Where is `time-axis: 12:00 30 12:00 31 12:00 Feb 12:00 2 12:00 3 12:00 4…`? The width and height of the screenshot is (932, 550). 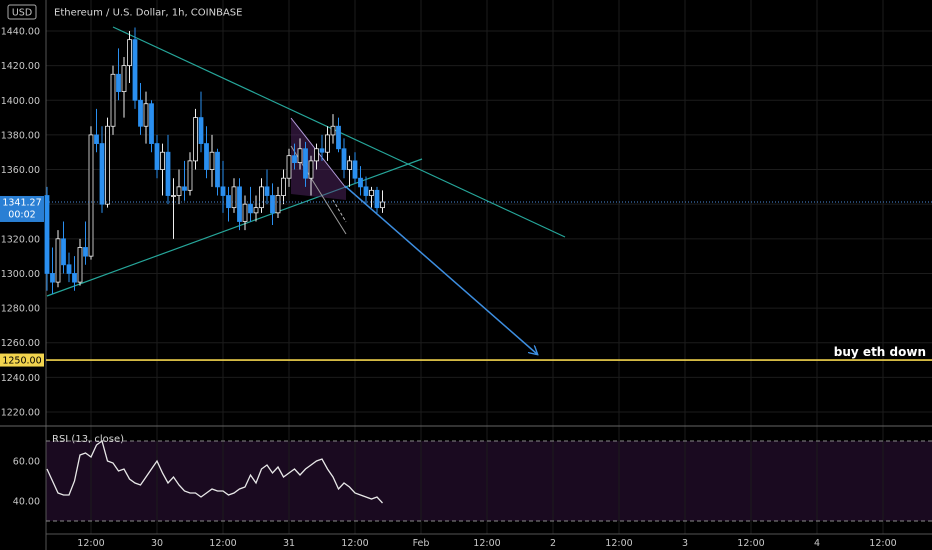
time-axis: 12:00 30 12:00 31 12:00 Feb 12:00 2 12:00 3 12:00 4… is located at coordinates (486, 543).